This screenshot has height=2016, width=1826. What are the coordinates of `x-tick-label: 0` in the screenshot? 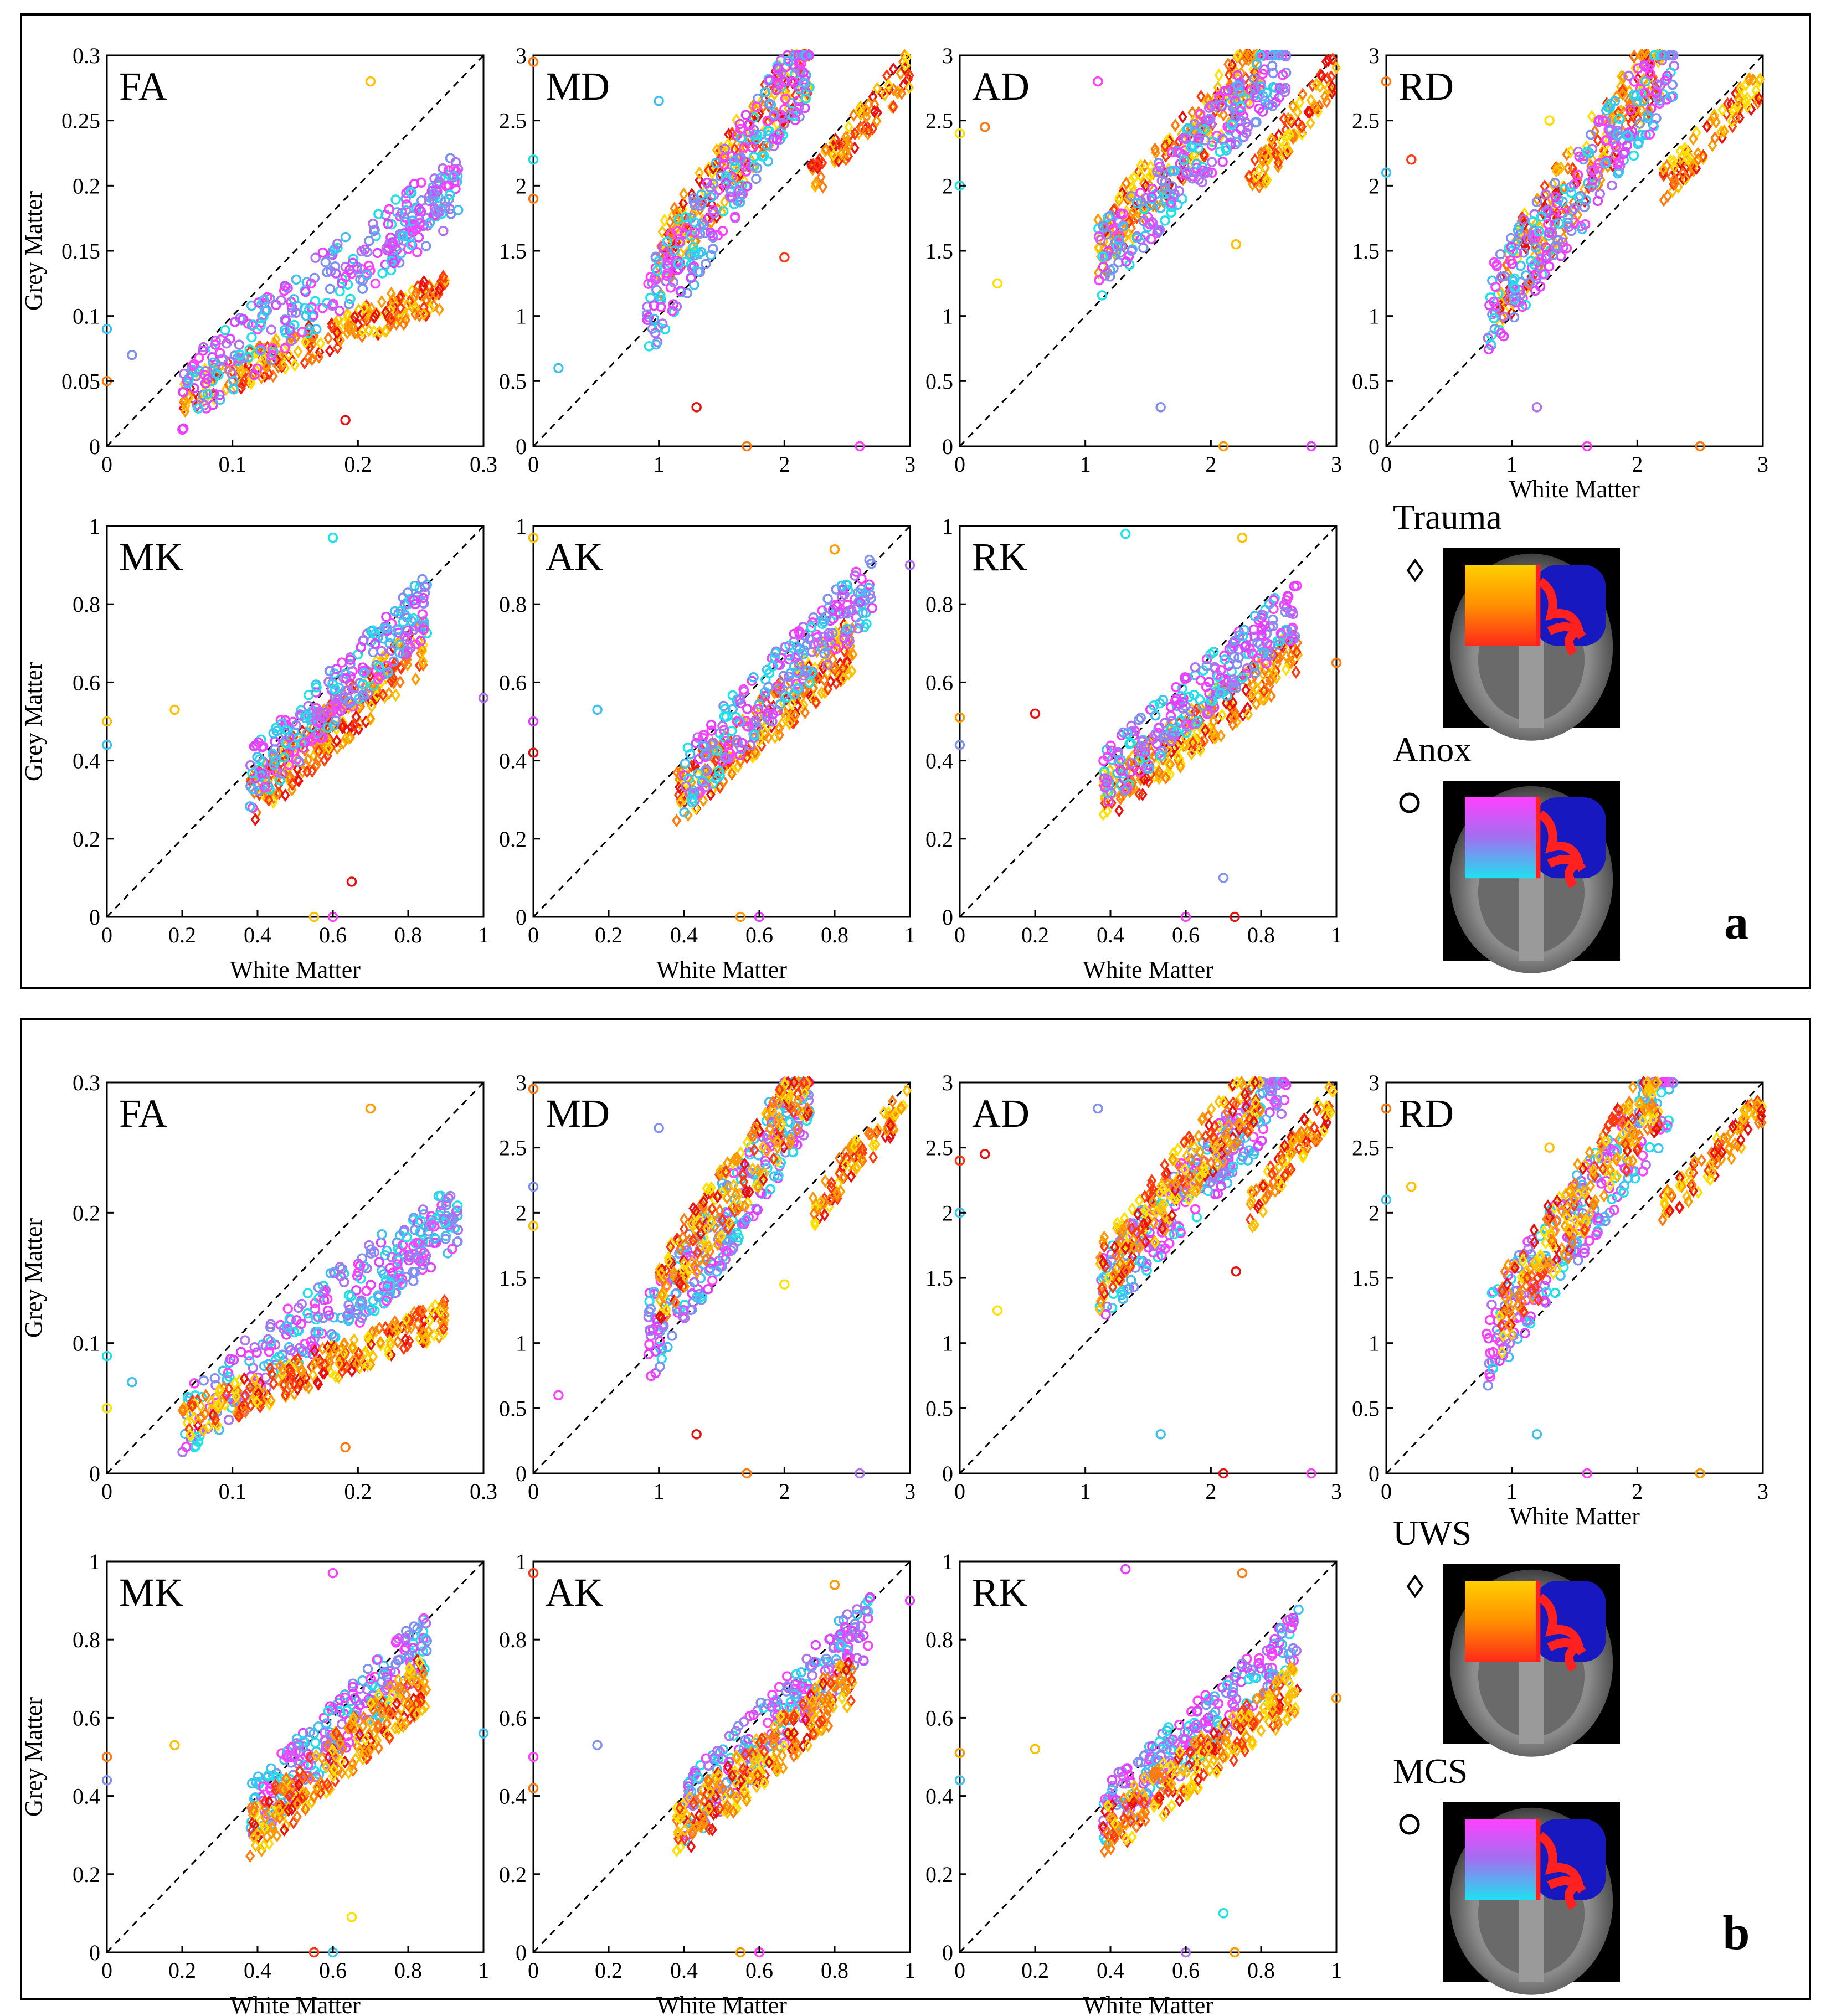 It's located at (106, 1491).